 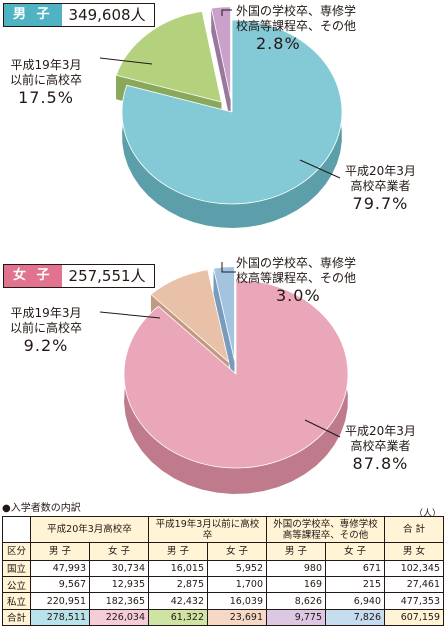 What do you see at coordinates (414, 585) in the screenshot?
I see `table-cell: 27,461` at bounding box center [414, 585].